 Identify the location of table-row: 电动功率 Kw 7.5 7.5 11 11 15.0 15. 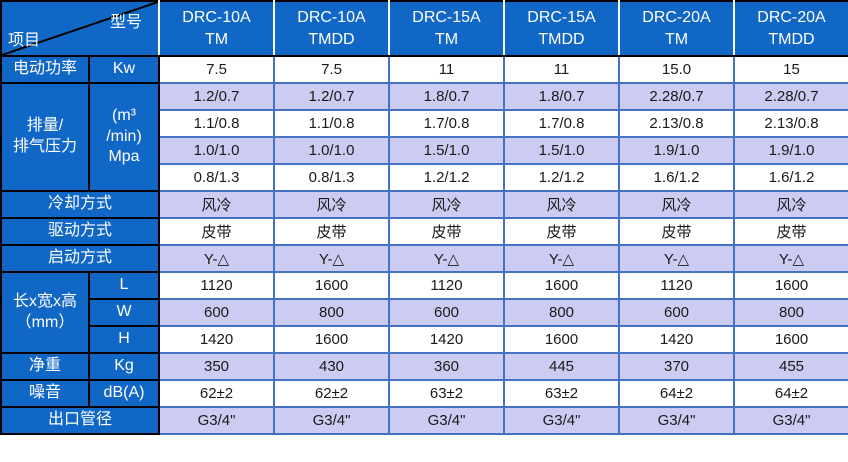
(424, 69).